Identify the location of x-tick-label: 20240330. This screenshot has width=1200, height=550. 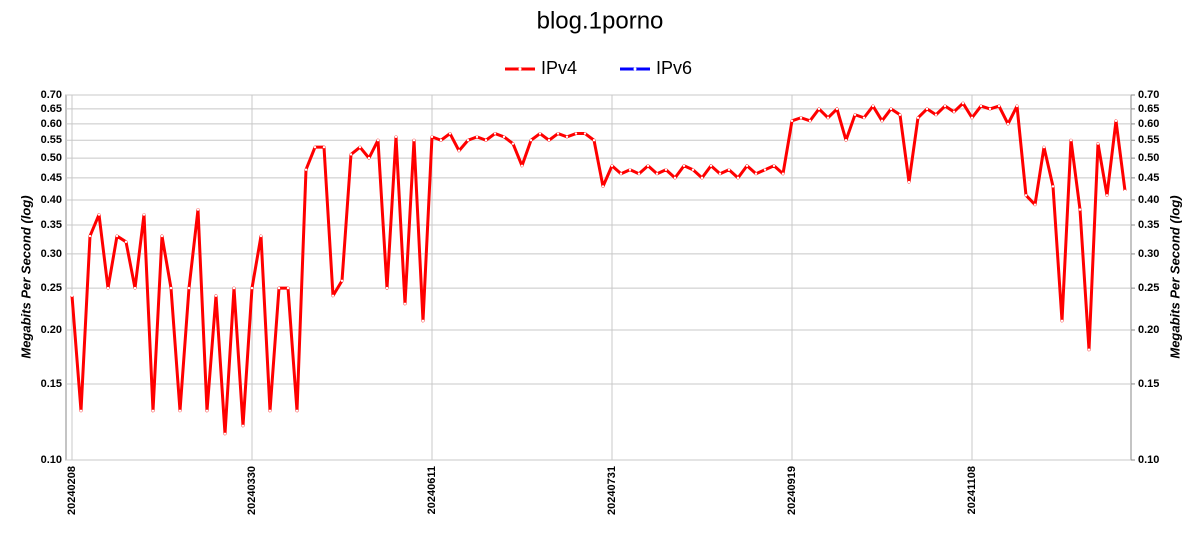
(252, 490).